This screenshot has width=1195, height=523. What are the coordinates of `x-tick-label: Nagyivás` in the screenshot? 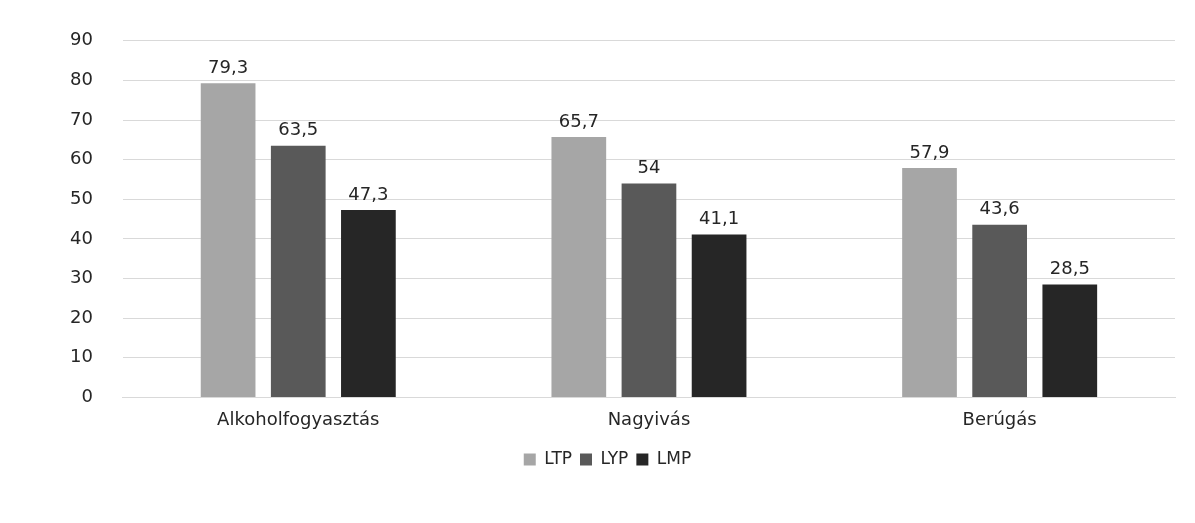 It's located at (649, 418).